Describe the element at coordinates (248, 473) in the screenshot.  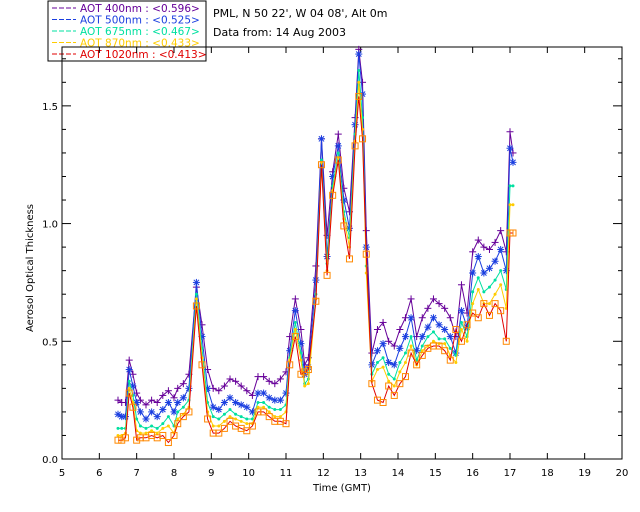
I see `x-tick-label: 10` at that location.